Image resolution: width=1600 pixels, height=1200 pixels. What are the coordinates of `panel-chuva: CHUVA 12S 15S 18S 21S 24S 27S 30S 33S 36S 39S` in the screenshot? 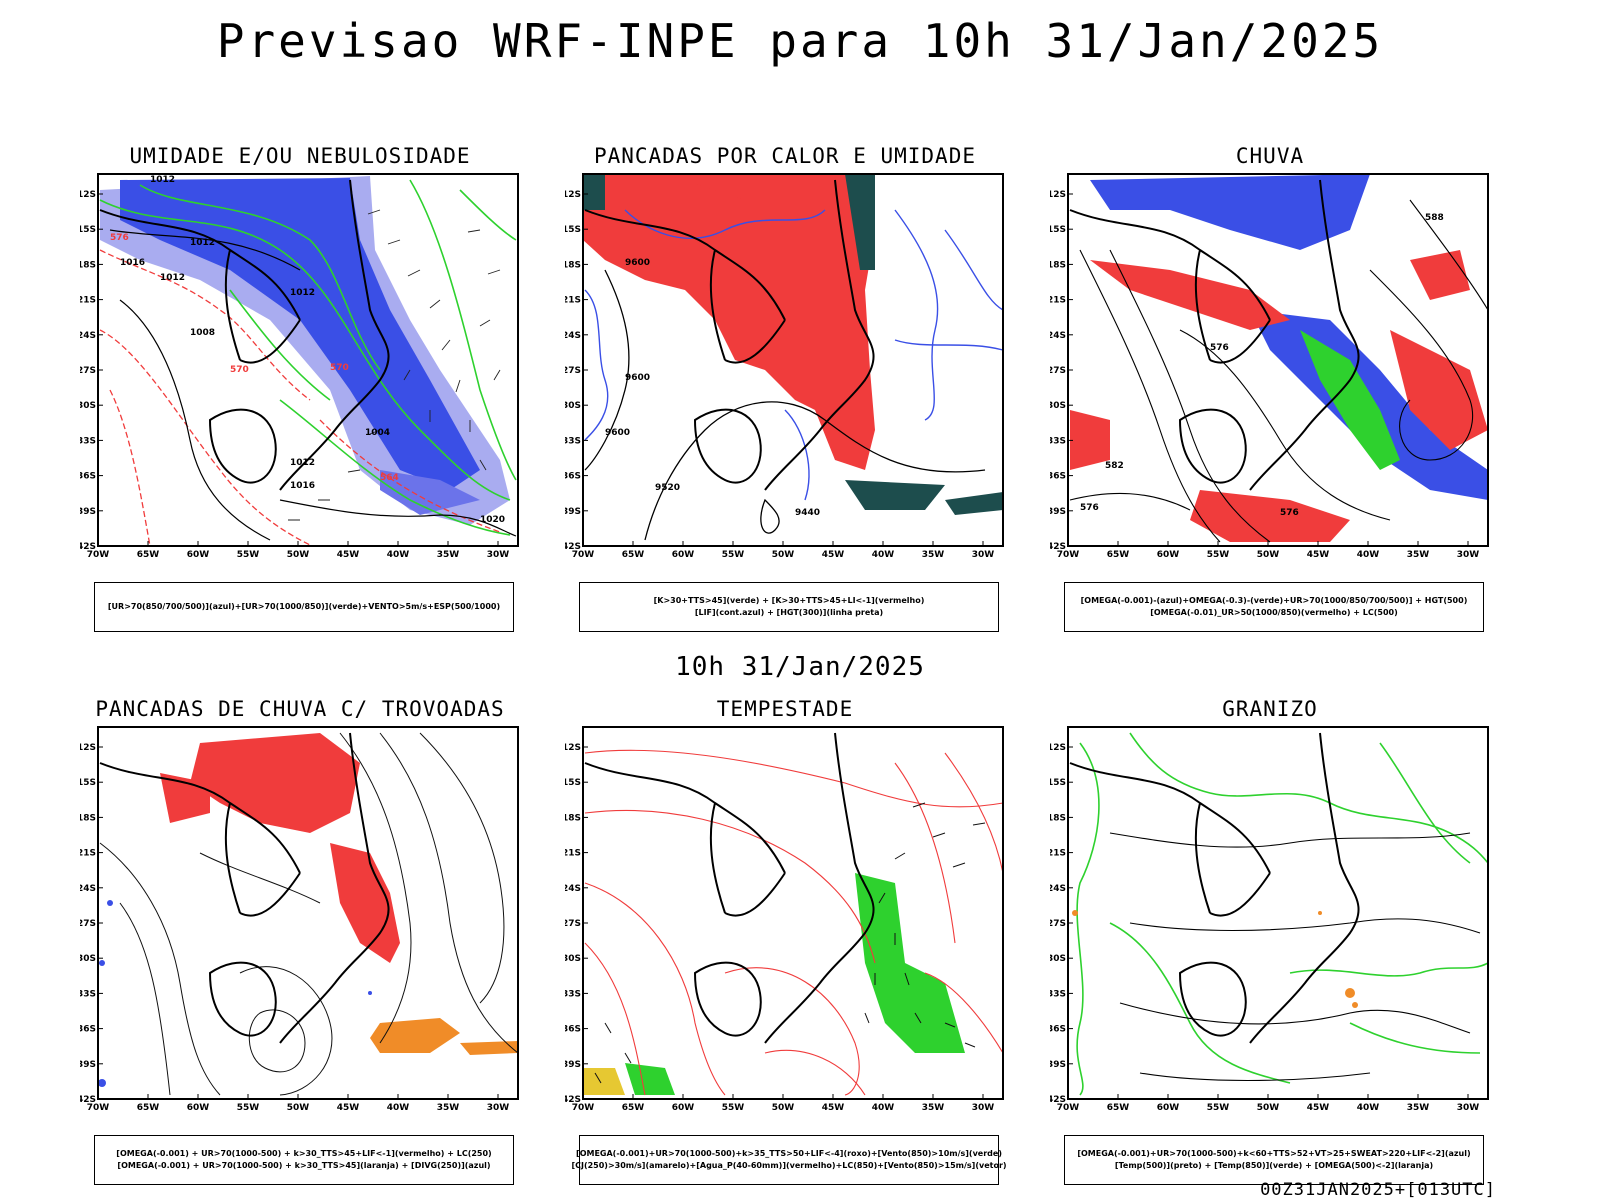 It's located at (1270, 395).